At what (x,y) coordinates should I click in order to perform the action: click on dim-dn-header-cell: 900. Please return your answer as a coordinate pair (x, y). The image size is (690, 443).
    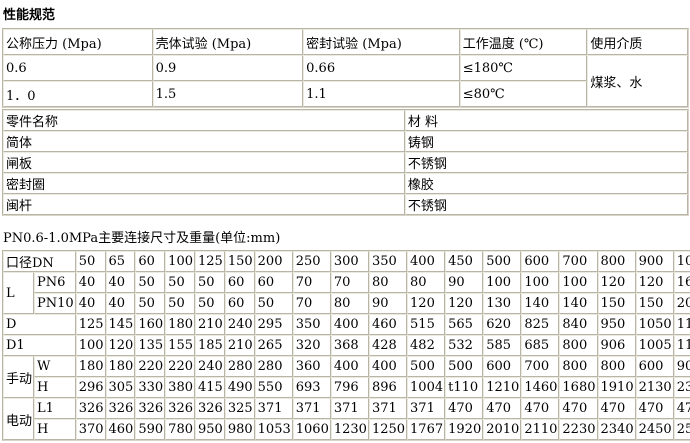
    Looking at the image, I should click on (654, 261).